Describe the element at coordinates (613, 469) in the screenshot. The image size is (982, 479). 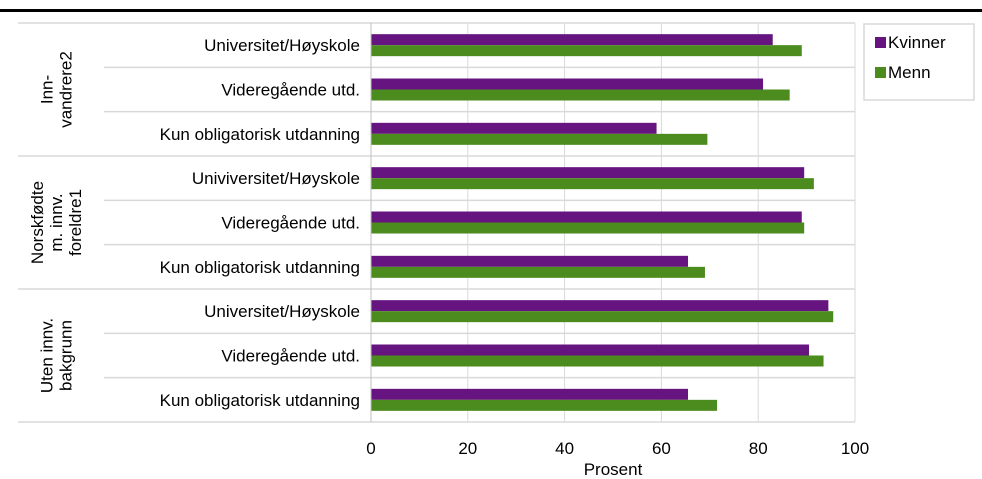
I see `x-axis-title: Prosent` at that location.